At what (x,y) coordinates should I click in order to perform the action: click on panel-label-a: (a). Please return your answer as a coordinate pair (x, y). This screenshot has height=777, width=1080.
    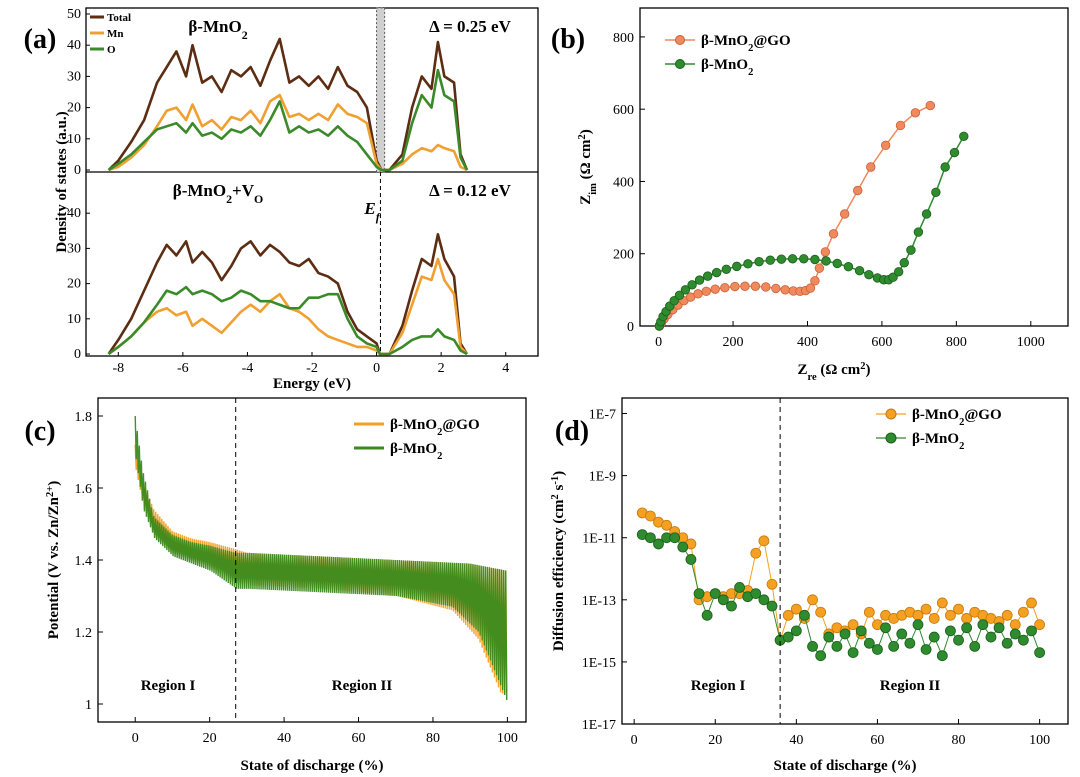
    Looking at the image, I should click on (40, 39).